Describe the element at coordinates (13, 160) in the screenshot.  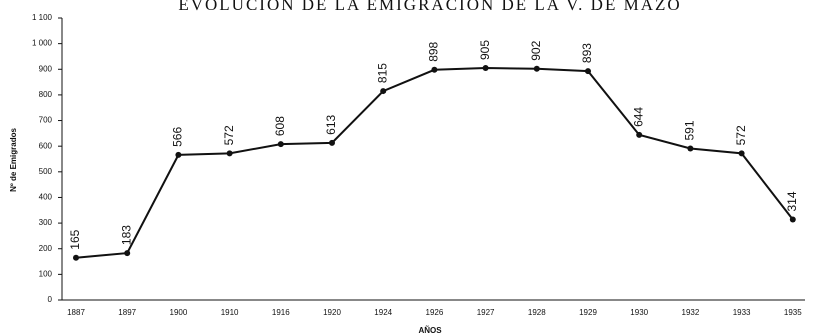
I see `y-axis-label: Nº de Emigrados` at that location.